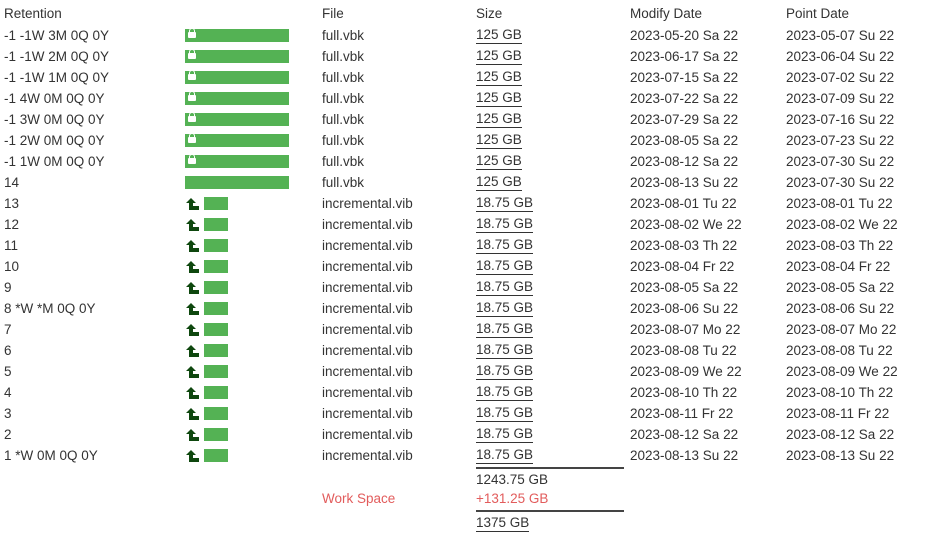 The height and width of the screenshot is (533, 929). I want to click on retention-cell: 12, so click(12, 224).